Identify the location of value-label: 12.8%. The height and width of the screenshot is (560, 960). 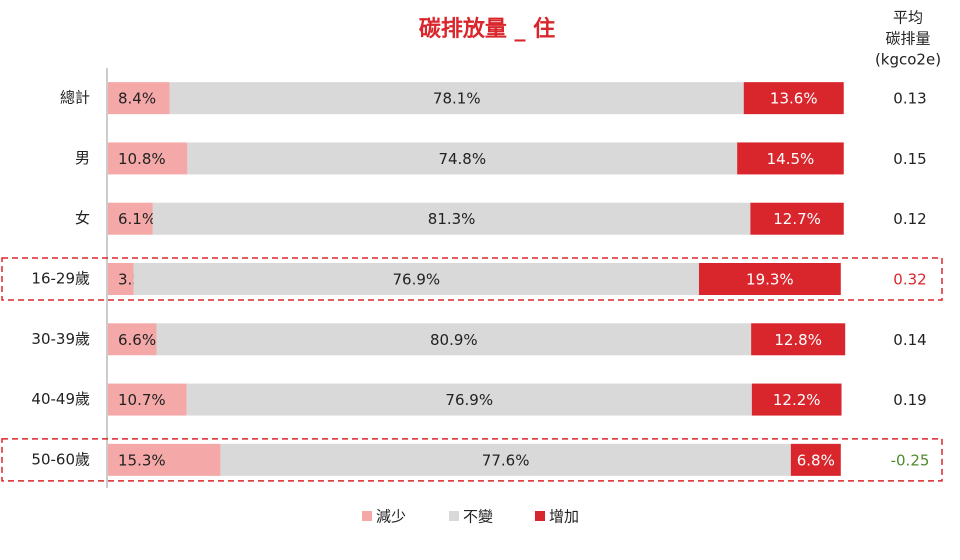
(798, 340).